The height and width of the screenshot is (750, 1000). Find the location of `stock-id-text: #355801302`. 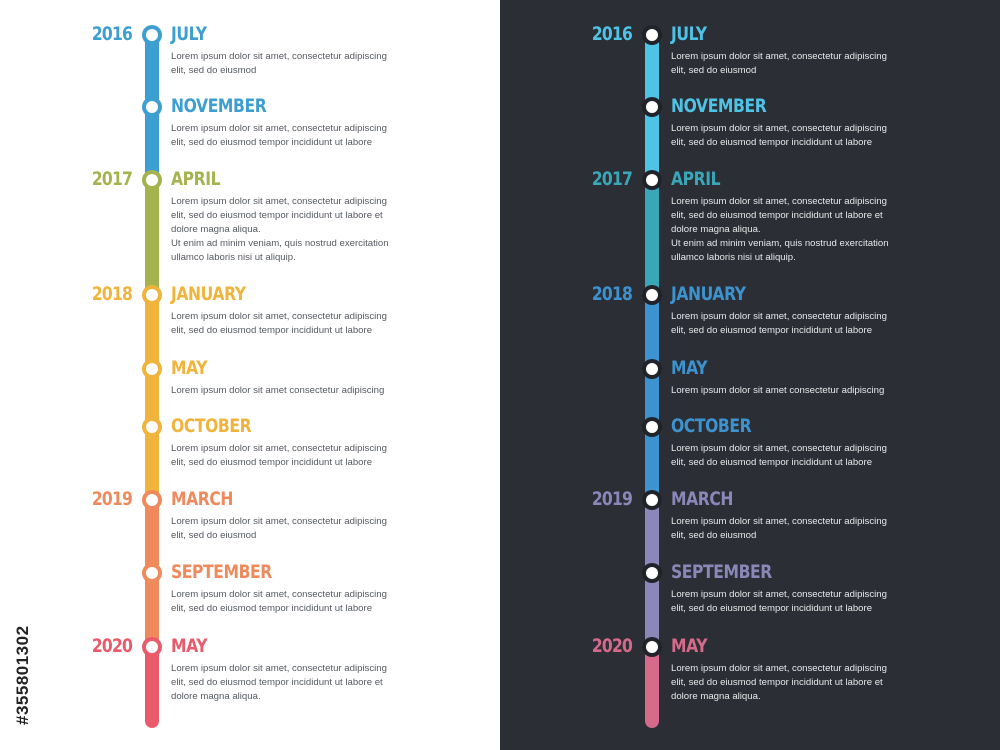

stock-id-text: #355801302 is located at coordinates (22, 675).